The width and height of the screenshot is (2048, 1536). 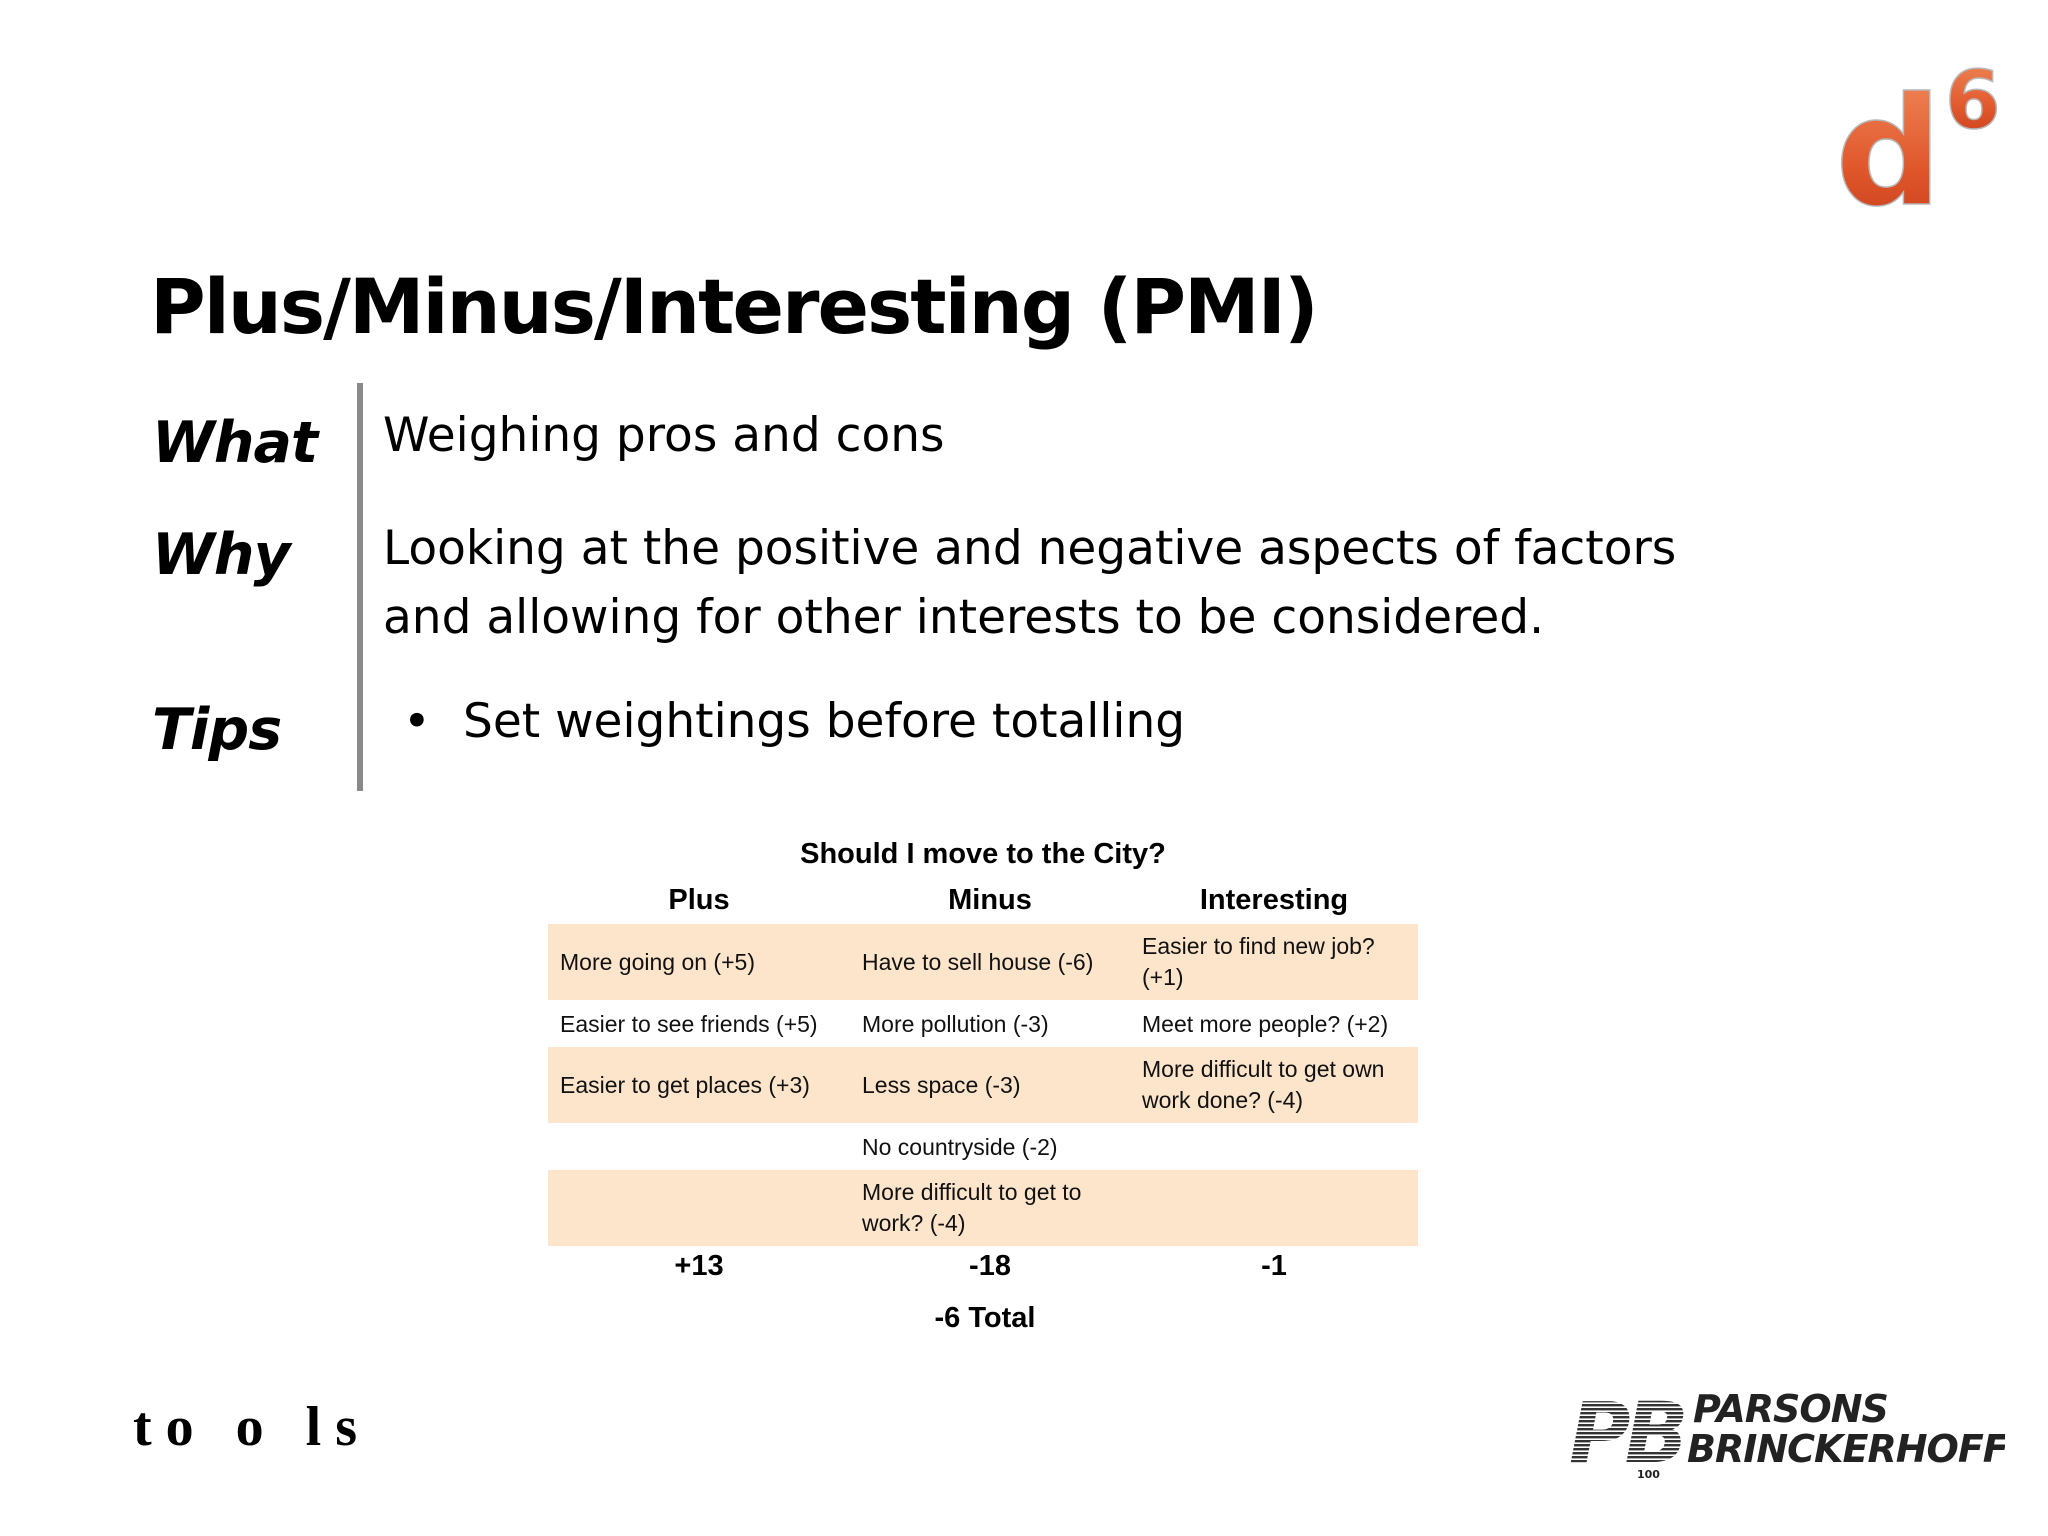 I want to click on column-header-plus: Plus, so click(x=699, y=900).